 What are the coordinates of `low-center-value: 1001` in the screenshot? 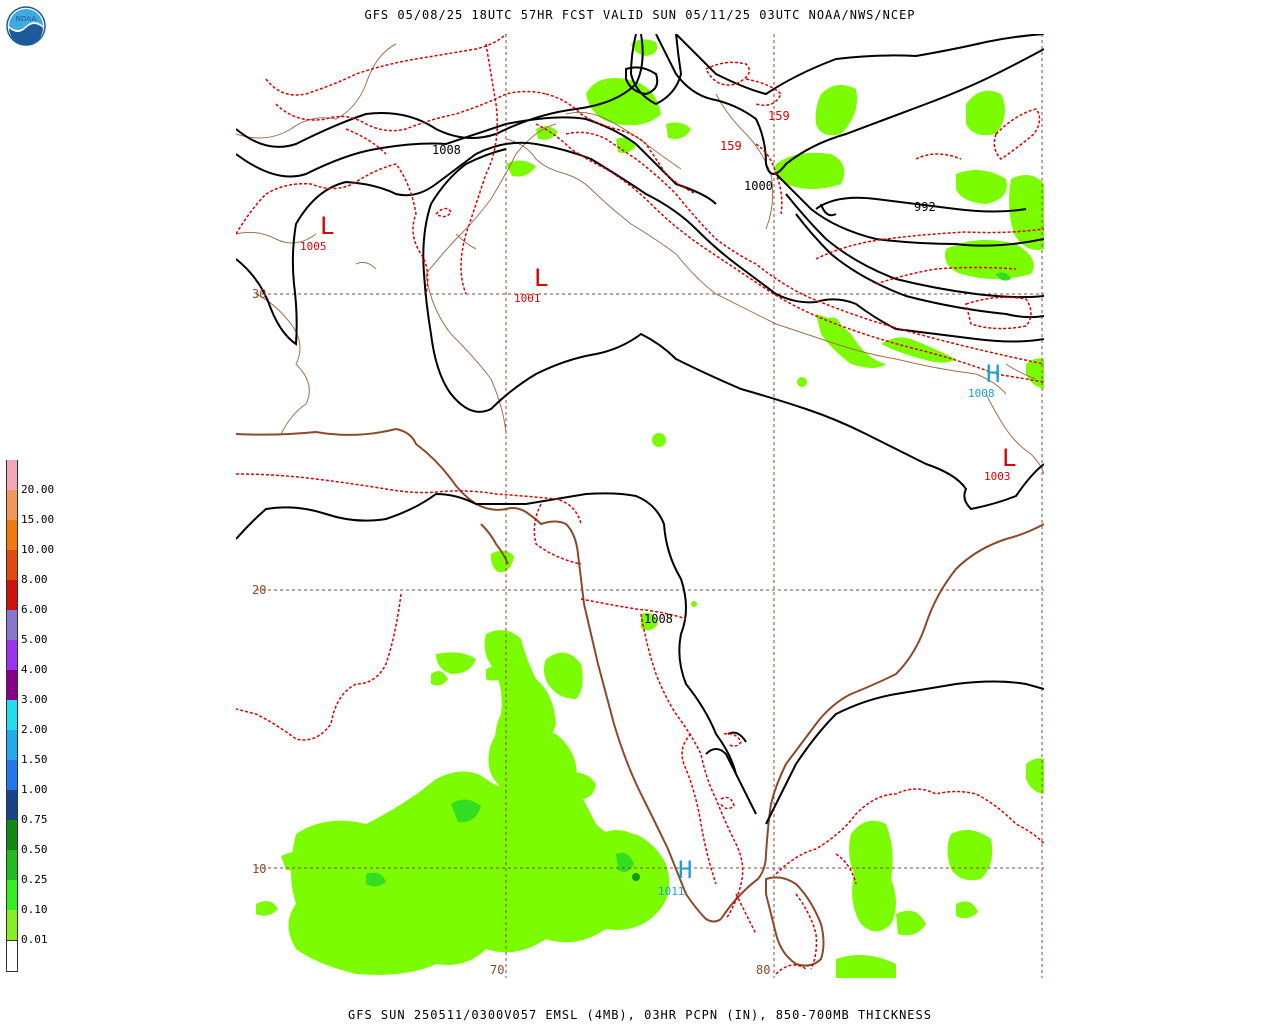 It's located at (527, 298).